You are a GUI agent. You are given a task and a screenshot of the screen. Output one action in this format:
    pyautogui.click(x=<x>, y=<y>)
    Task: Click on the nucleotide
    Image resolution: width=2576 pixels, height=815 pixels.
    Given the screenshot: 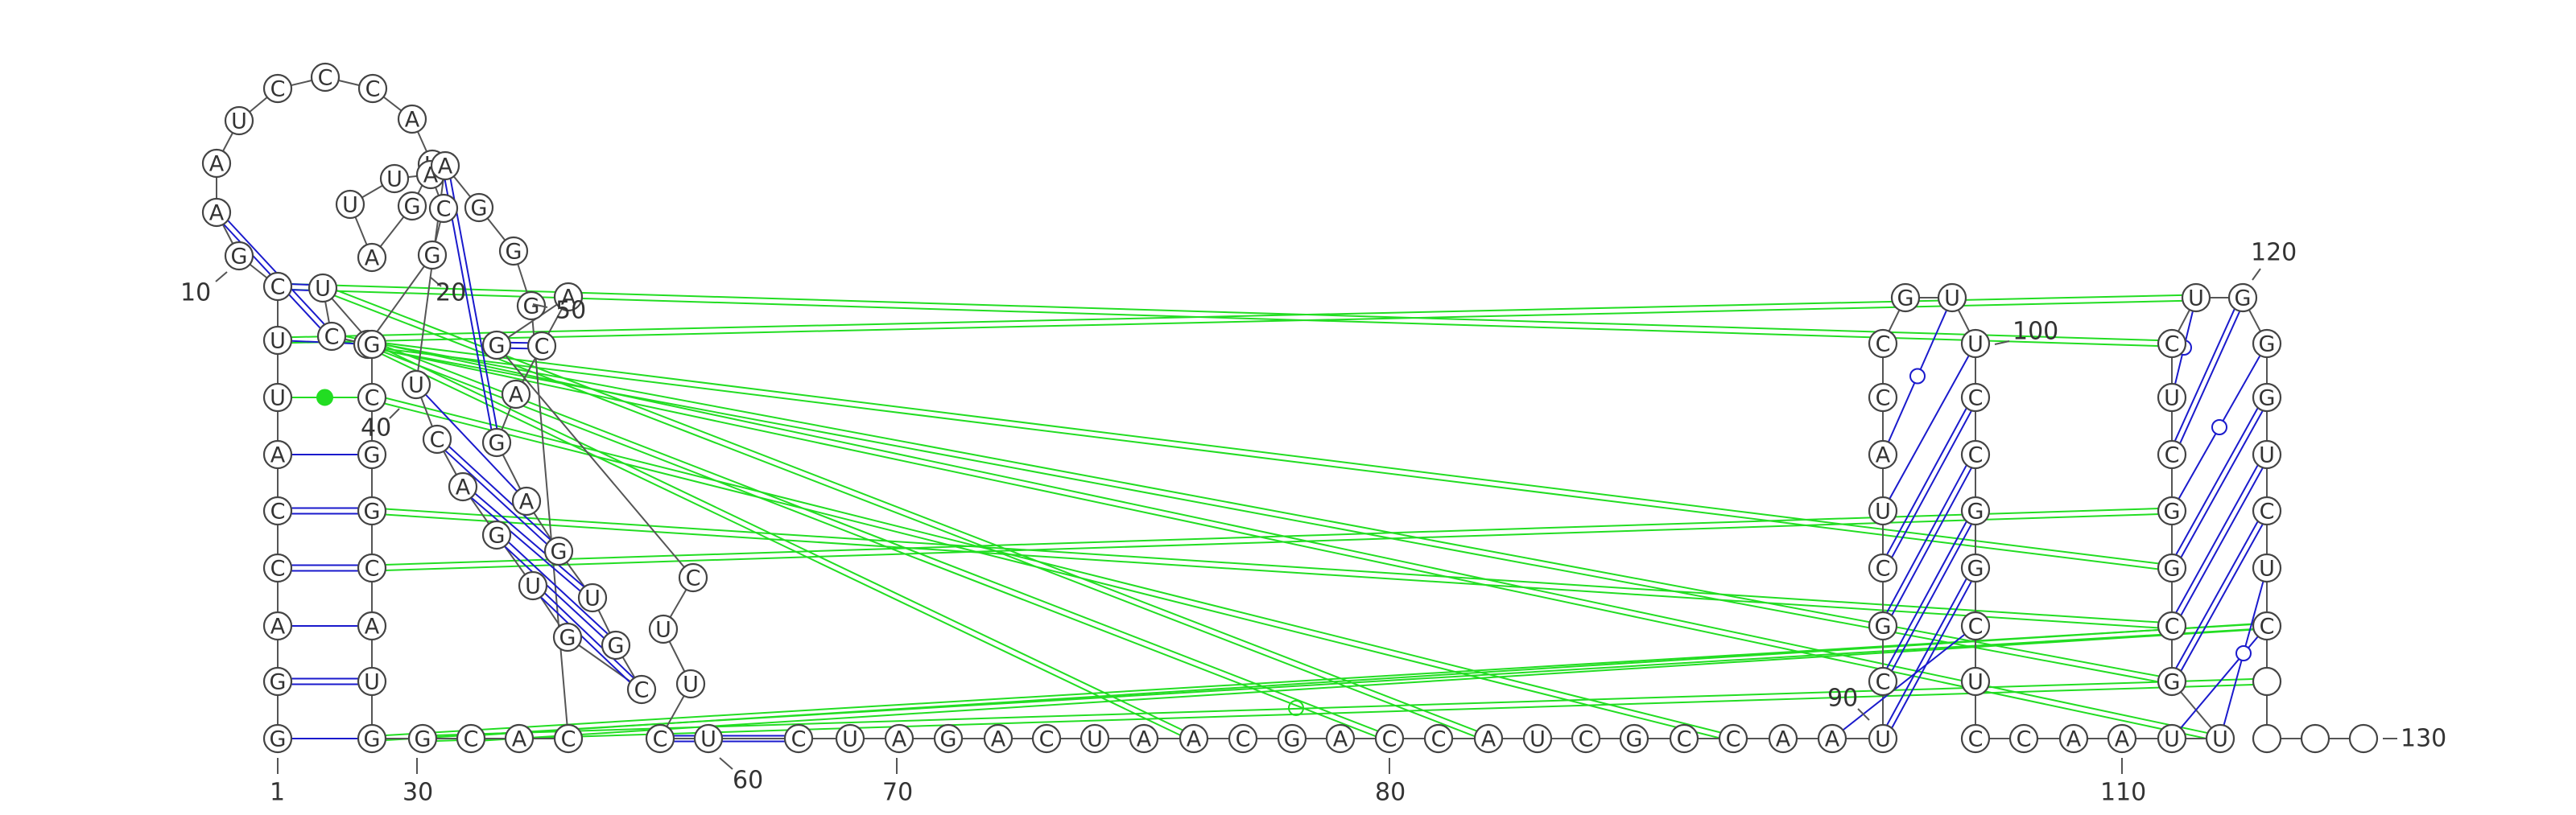 What is the action you would take?
    pyautogui.click(x=2315, y=738)
    